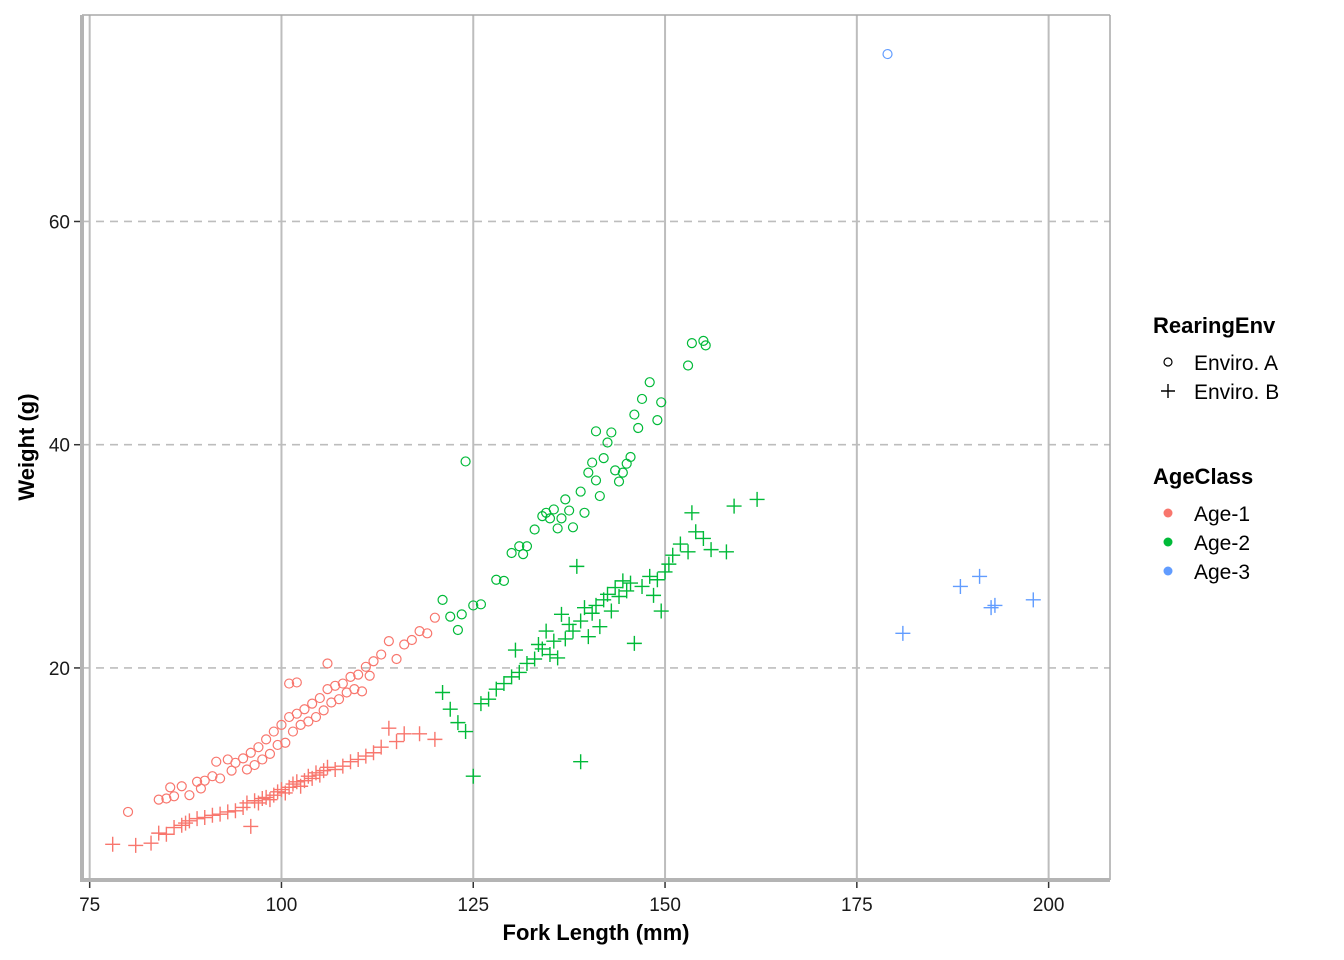 This screenshot has width=1344, height=960. What do you see at coordinates (1220, 378) in the screenshot?
I see `legend-shape-items: Enviro. A Enviro. B` at bounding box center [1220, 378].